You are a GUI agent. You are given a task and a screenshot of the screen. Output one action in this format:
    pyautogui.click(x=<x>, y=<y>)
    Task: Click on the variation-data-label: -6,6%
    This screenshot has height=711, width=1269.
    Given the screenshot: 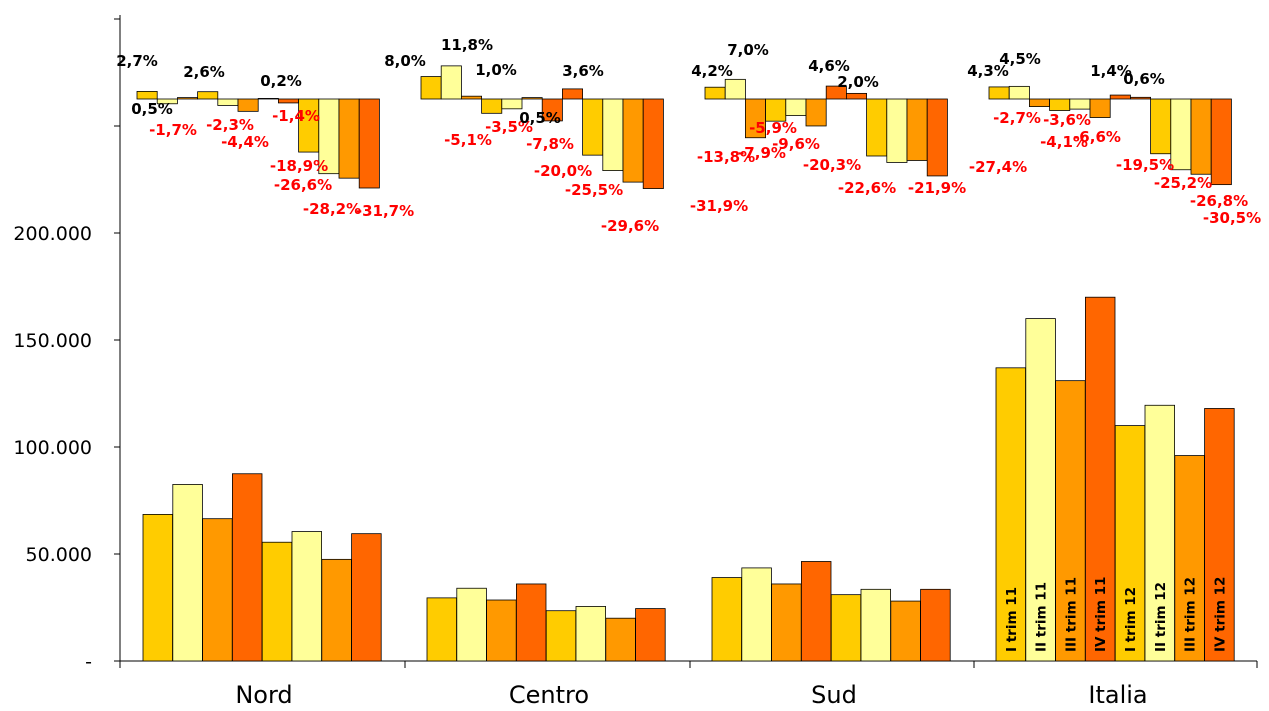 What is the action you would take?
    pyautogui.click(x=1097, y=137)
    